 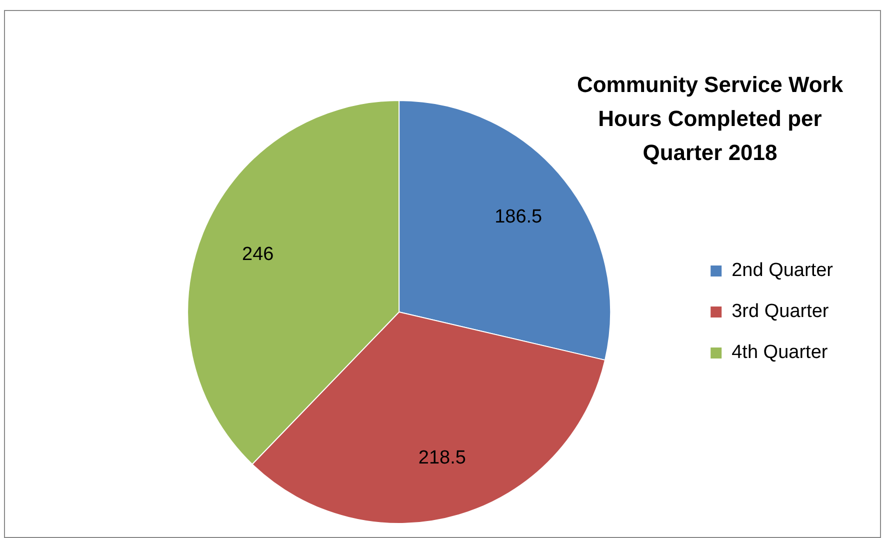 I want to click on legend-label: 3rd Quarter, so click(x=781, y=311).